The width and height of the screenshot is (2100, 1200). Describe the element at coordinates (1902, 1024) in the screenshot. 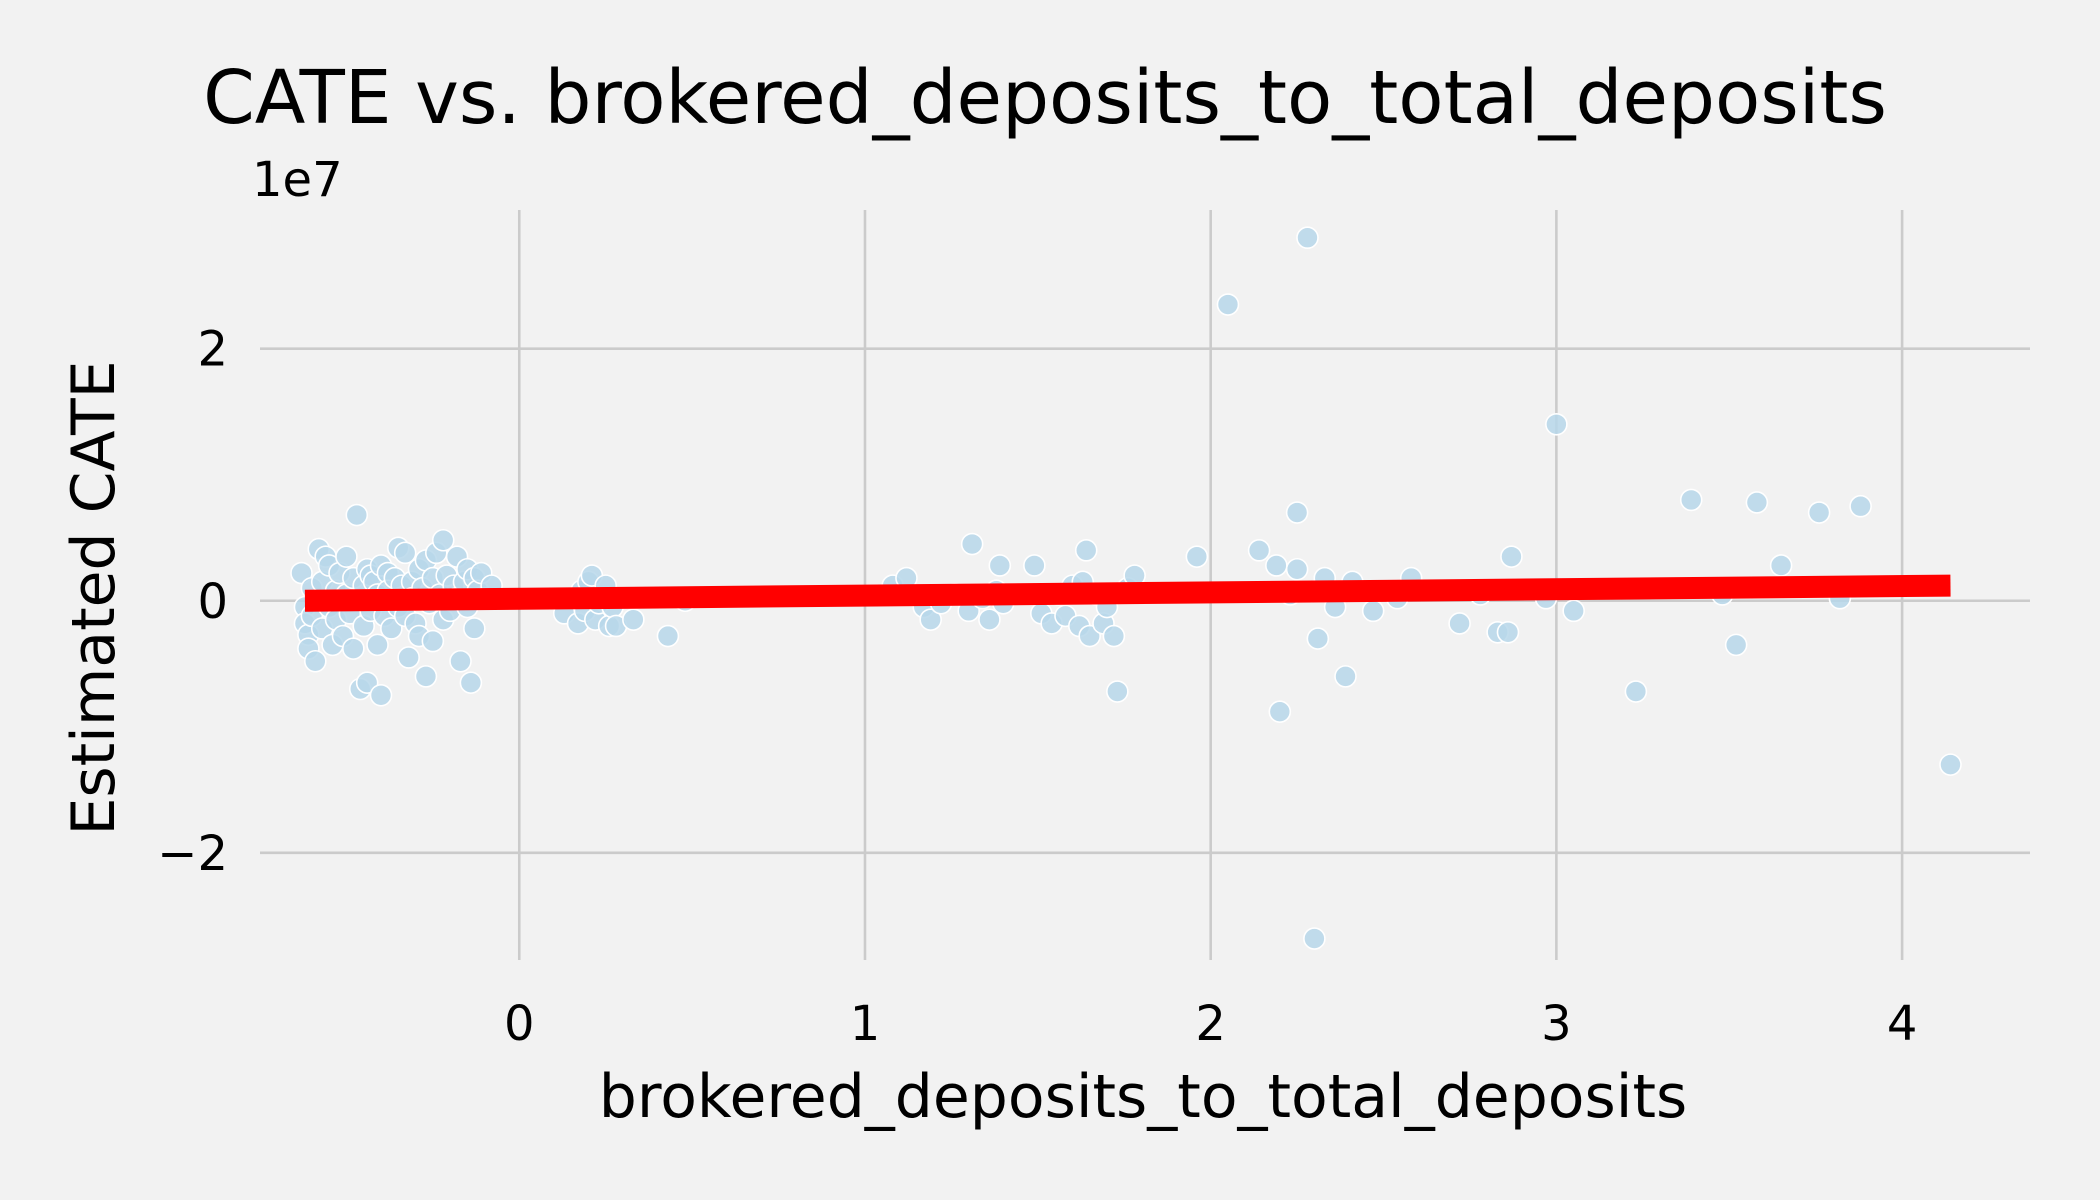

I see `x-tick-label: 4` at that location.